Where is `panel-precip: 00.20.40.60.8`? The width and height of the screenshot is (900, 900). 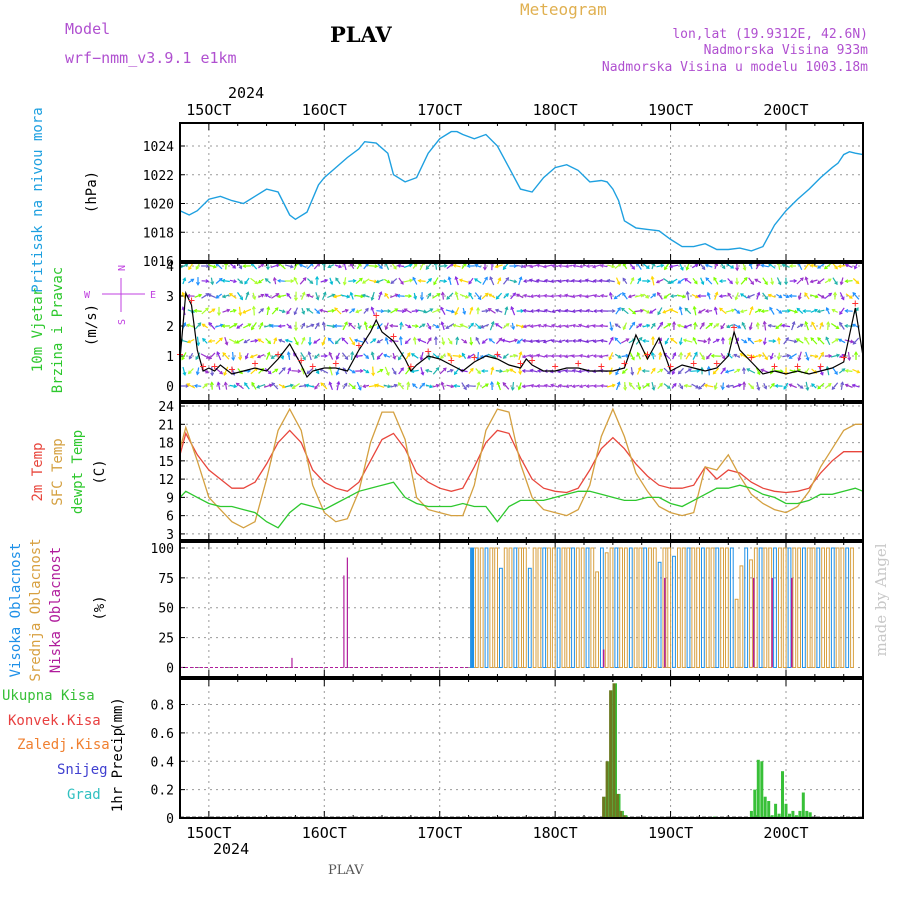 panel-precip: 00.20.40.60.8 is located at coordinates (507, 752).